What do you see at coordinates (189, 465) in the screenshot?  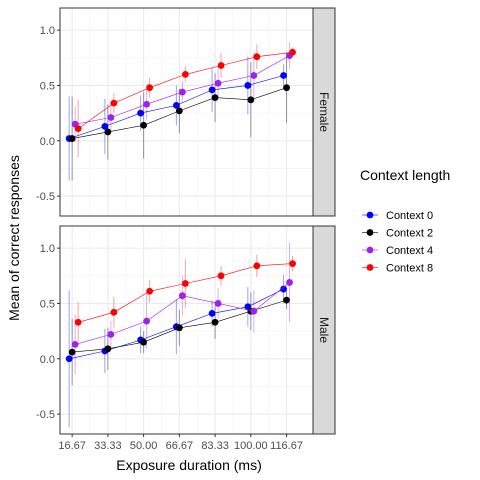 I see `x-axis-title: Exposure duration (ms)` at bounding box center [189, 465].